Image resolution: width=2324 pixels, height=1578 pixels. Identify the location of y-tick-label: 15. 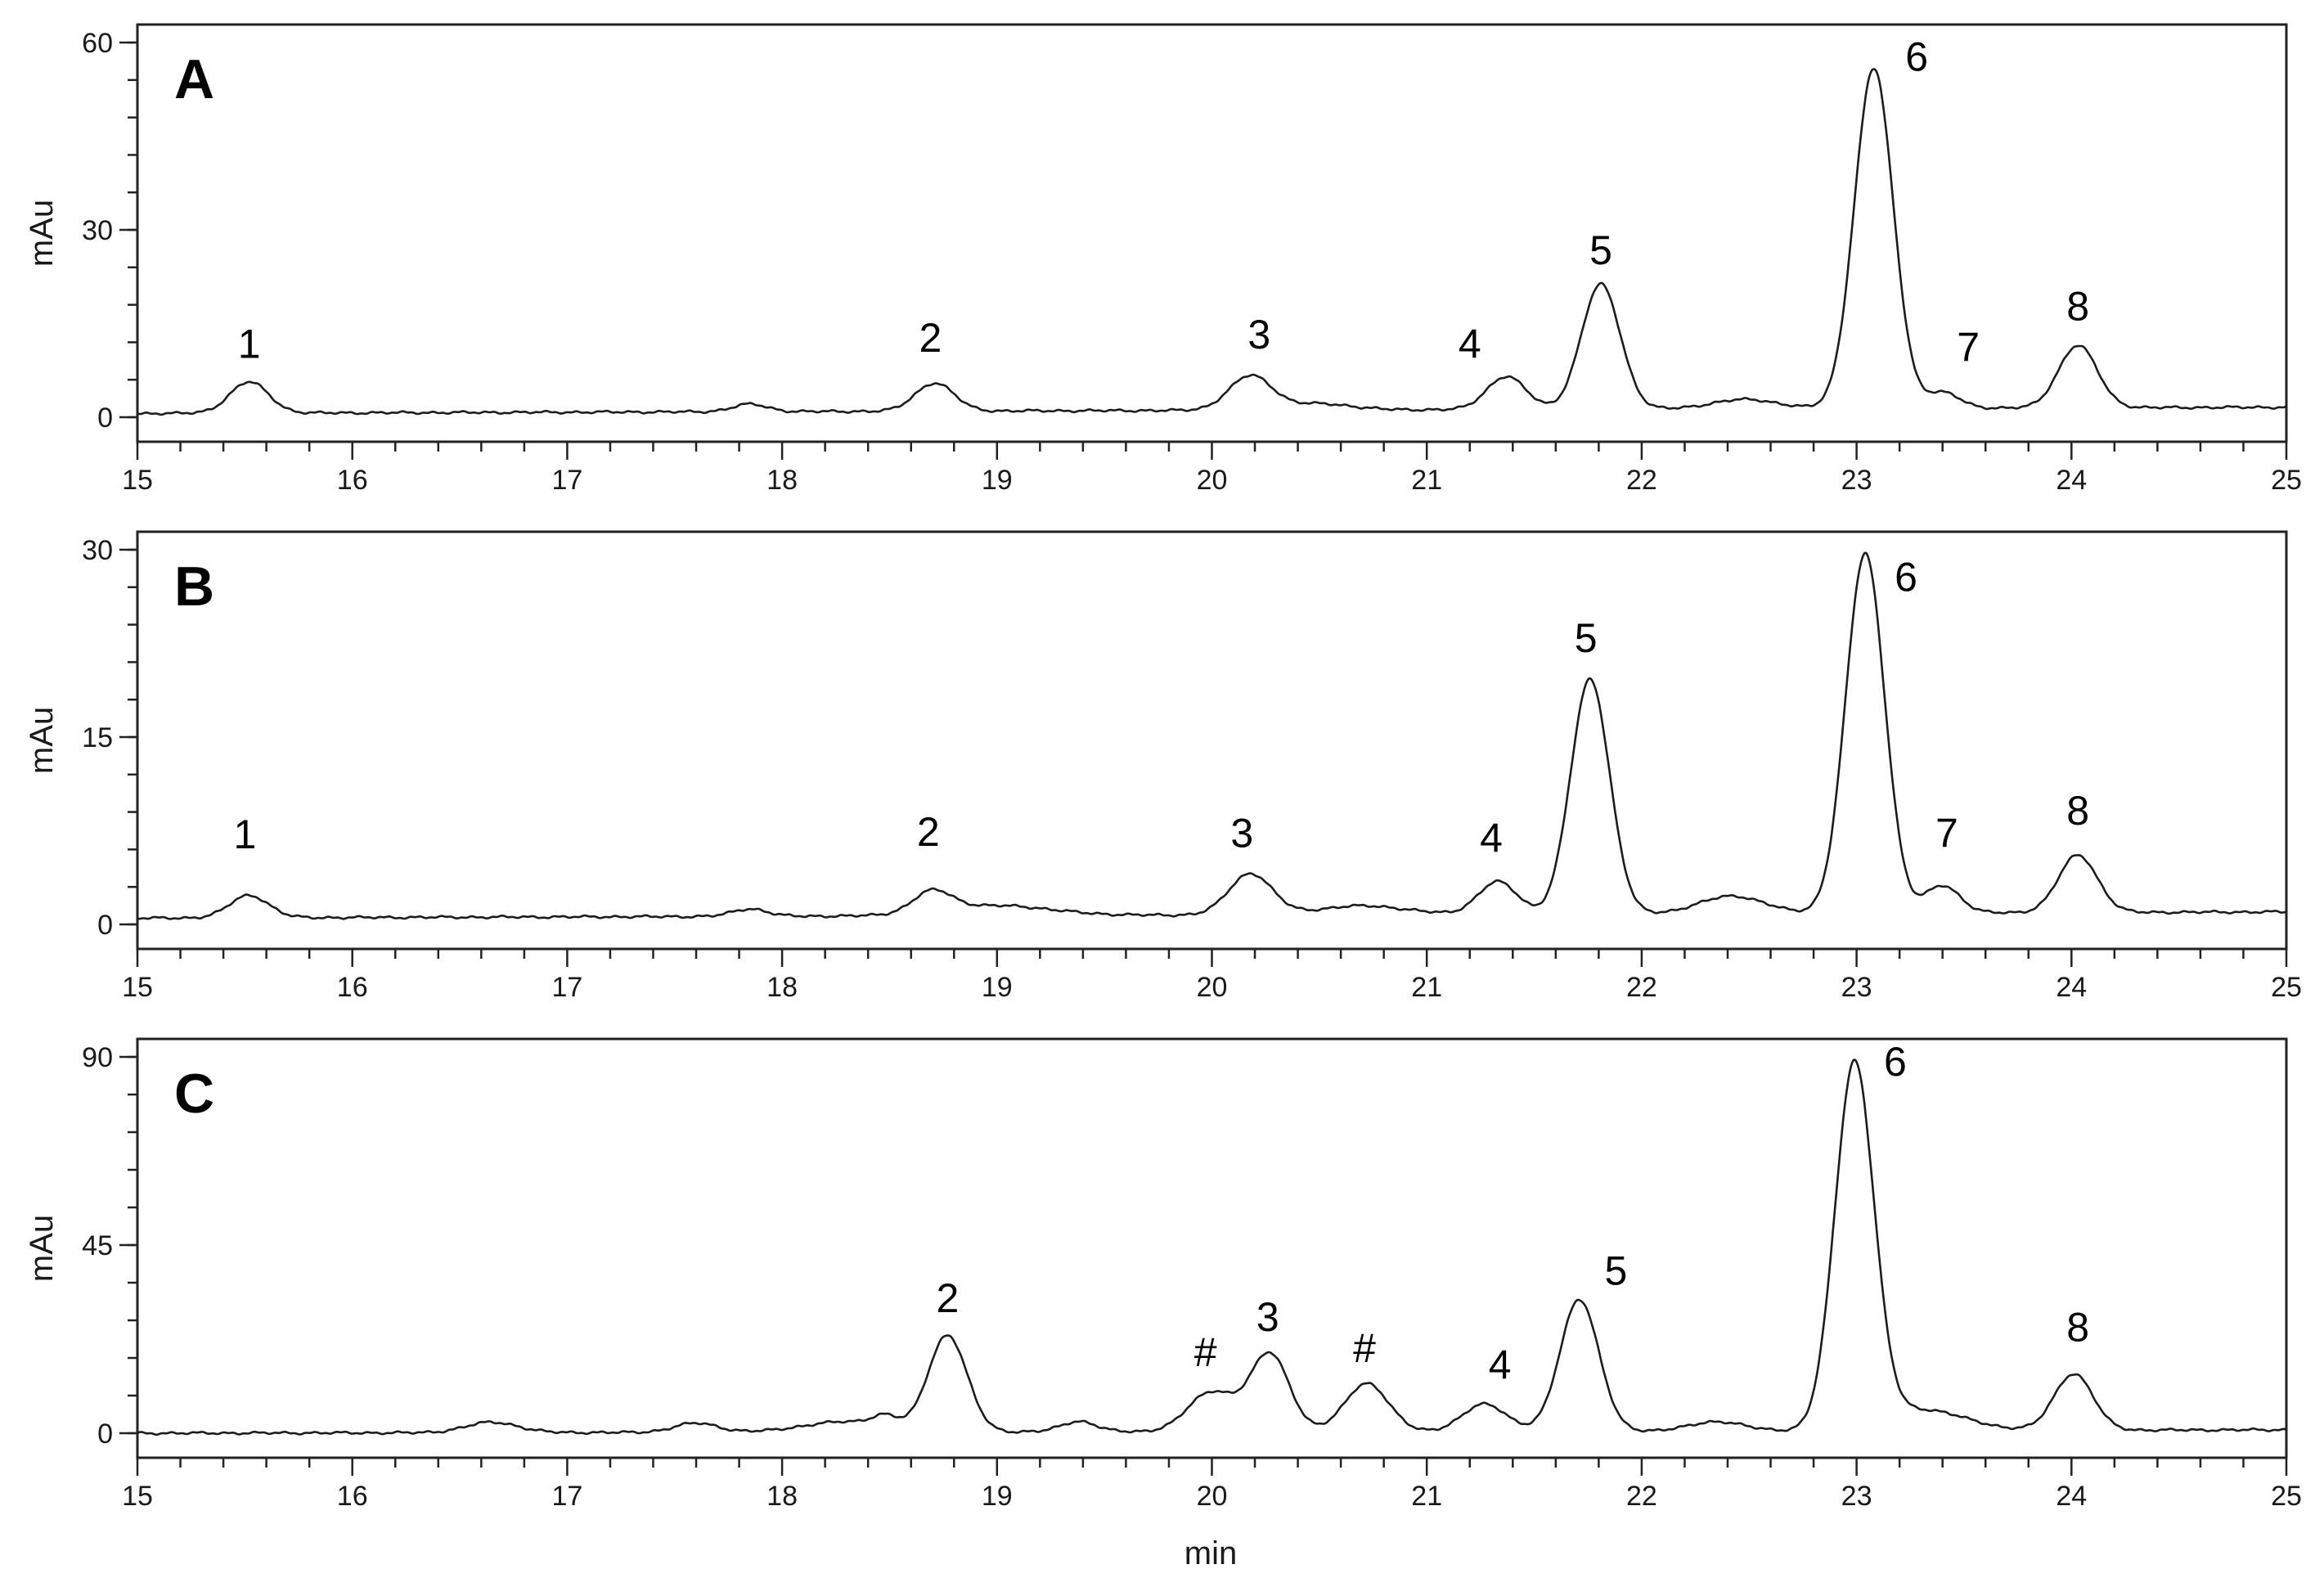
(97, 737).